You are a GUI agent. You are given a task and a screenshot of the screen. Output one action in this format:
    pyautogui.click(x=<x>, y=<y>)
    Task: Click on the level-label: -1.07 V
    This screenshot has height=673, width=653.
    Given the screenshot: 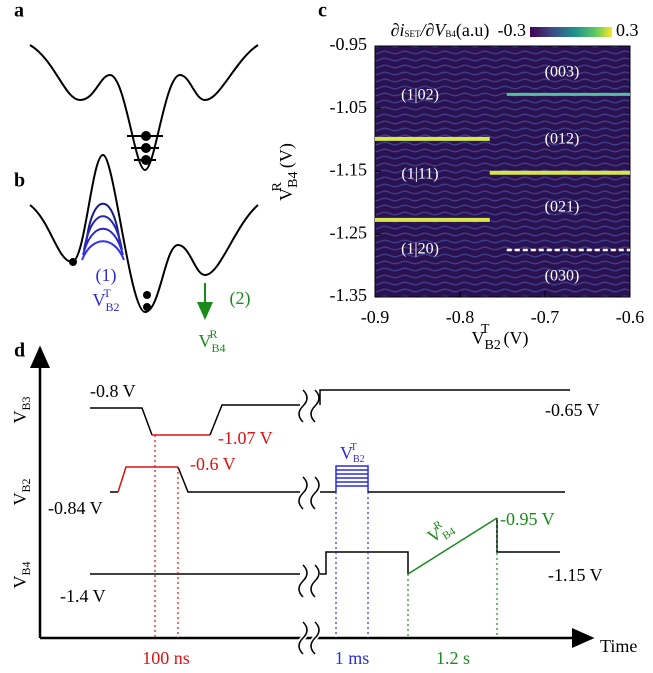 What is the action you would take?
    pyautogui.click(x=245, y=438)
    